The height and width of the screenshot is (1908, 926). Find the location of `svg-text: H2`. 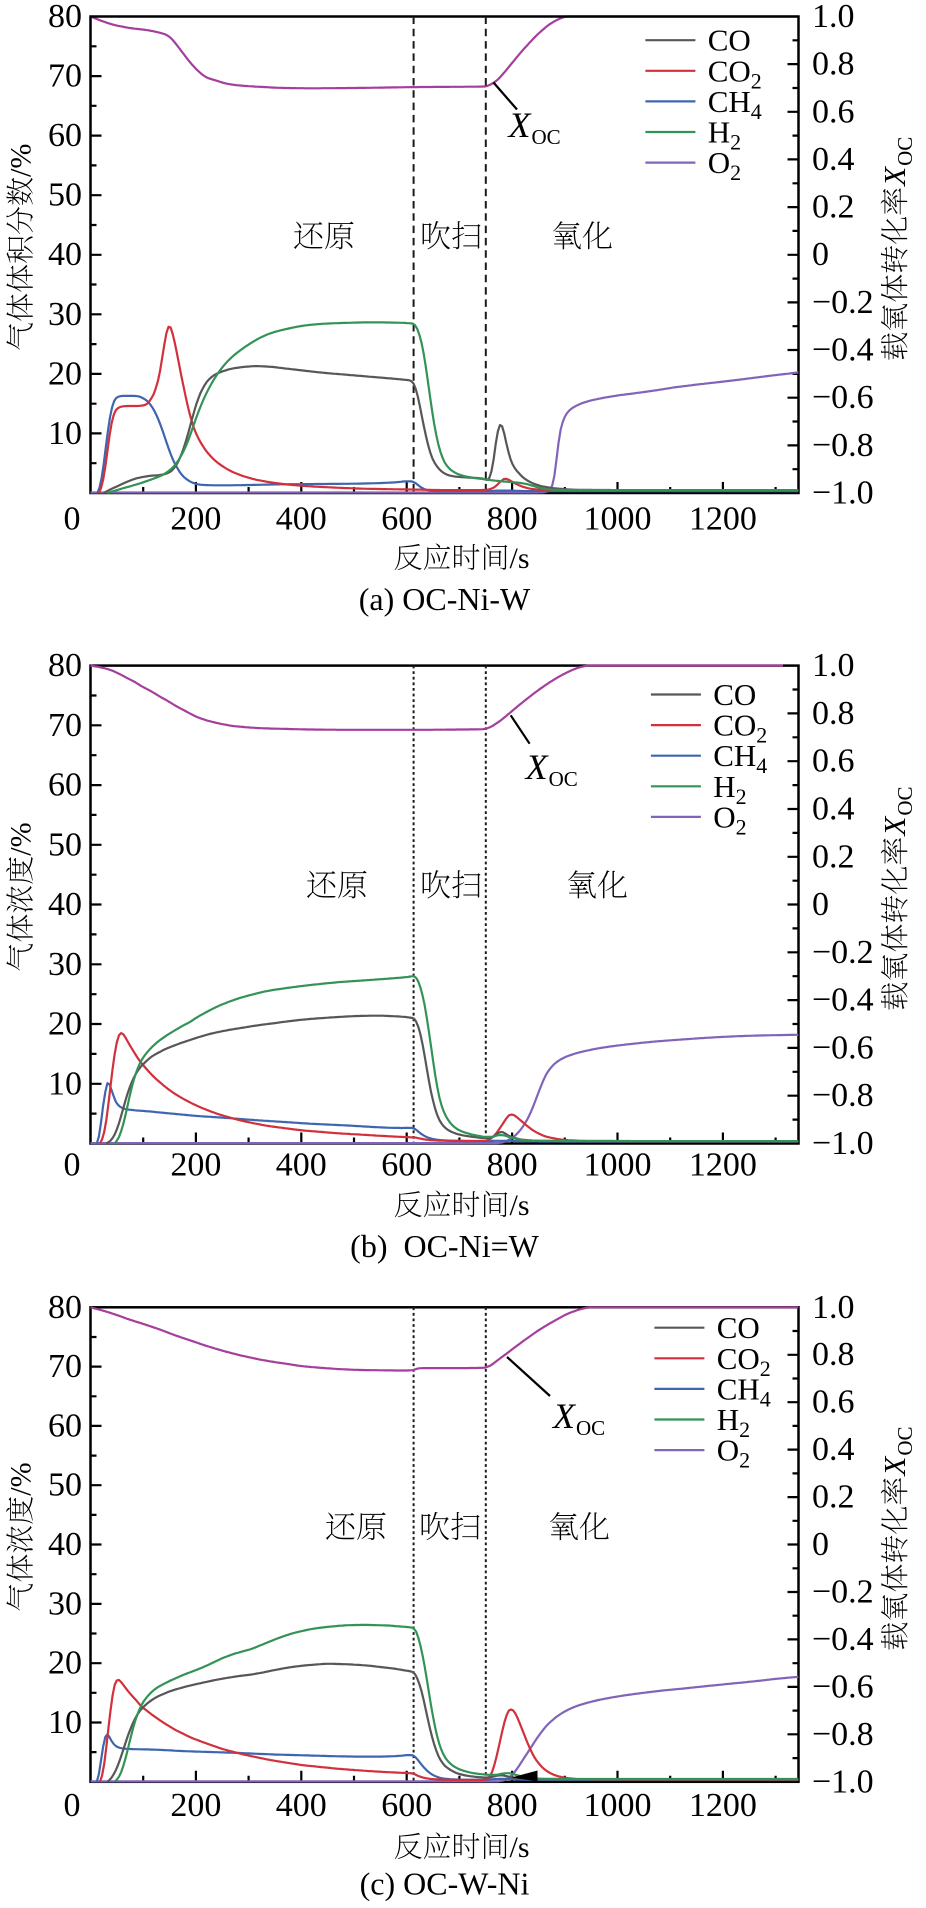

svg-text: H2 is located at coordinates (724, 135).